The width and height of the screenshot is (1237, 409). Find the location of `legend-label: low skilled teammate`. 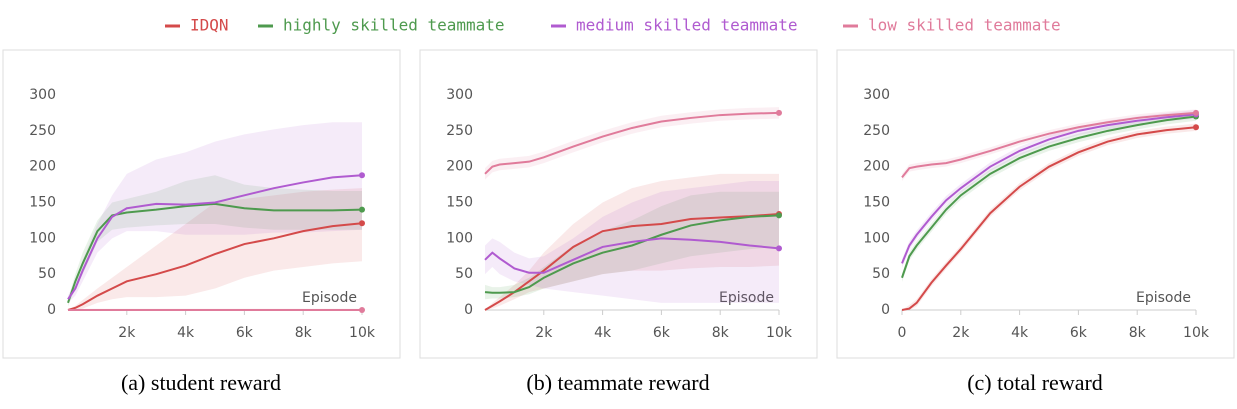

legend-label: low skilled teammate is located at coordinates (964, 25).